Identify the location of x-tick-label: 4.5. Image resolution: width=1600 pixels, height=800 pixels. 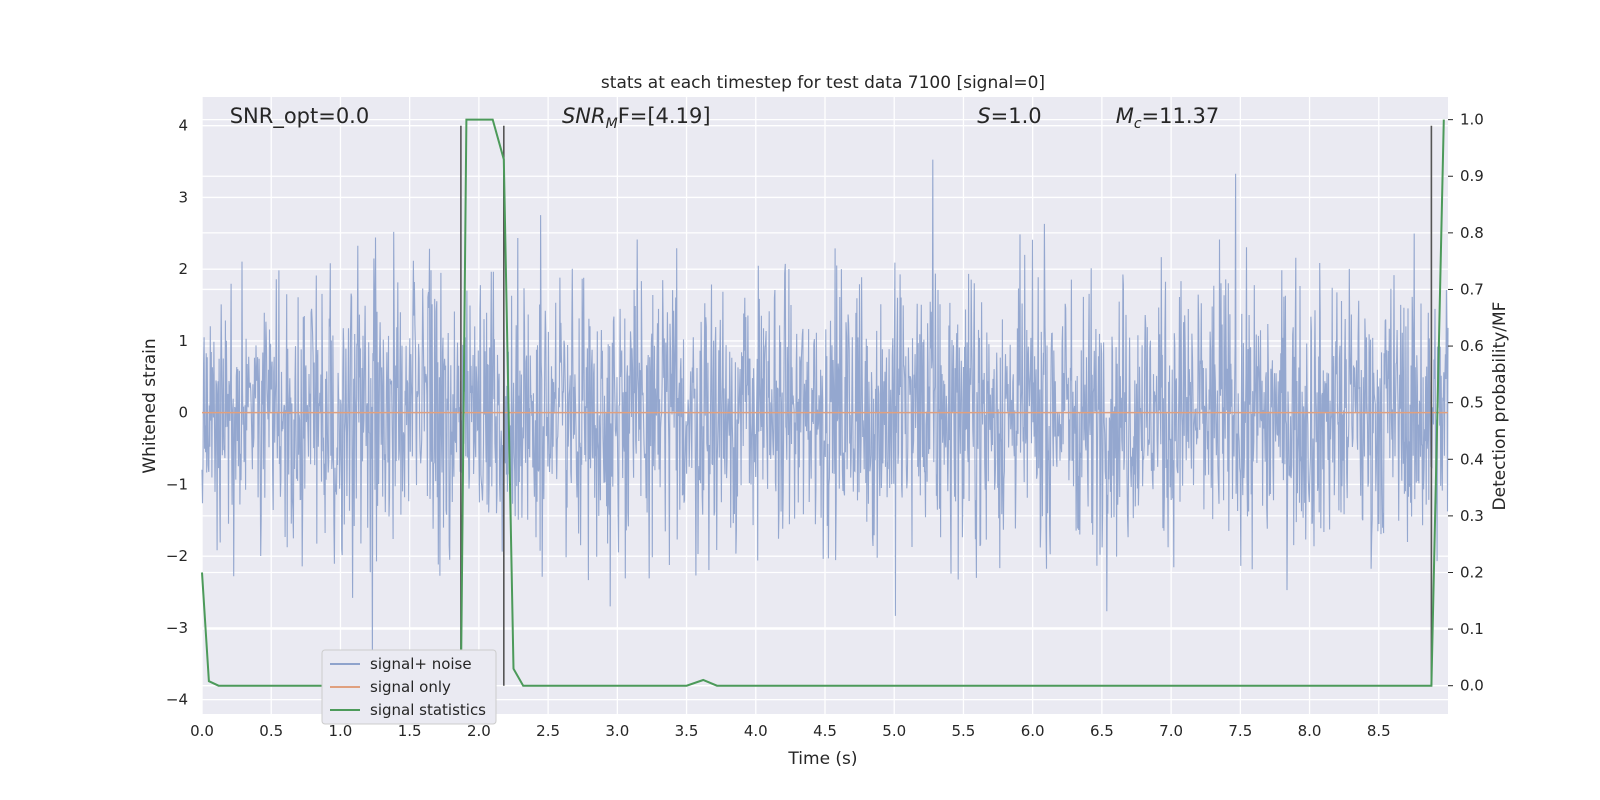
(825, 731).